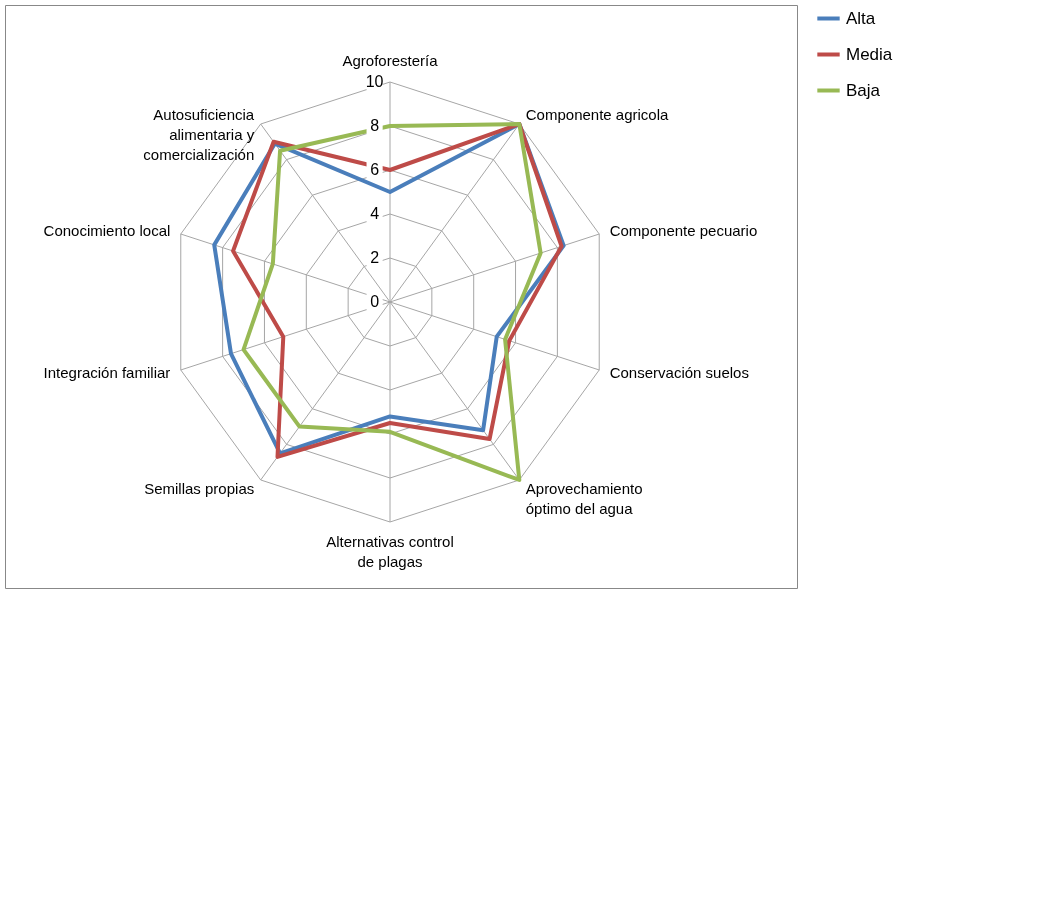  I want to click on y-tick-label: 10, so click(374, 81).